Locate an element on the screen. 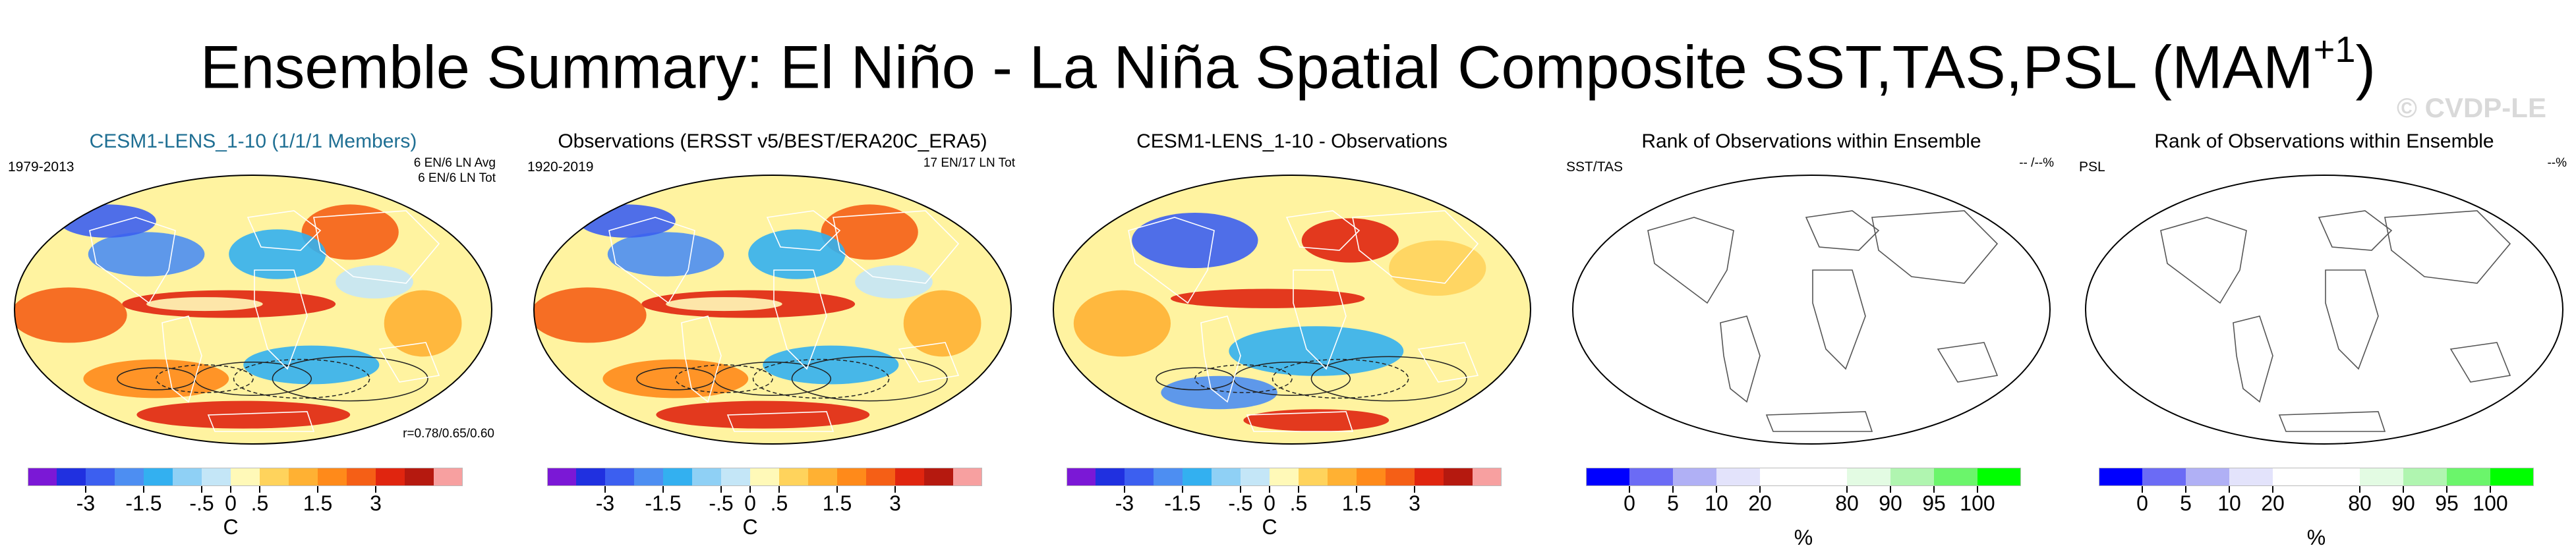  colorbar-tick-label: 90 is located at coordinates (1890, 503).